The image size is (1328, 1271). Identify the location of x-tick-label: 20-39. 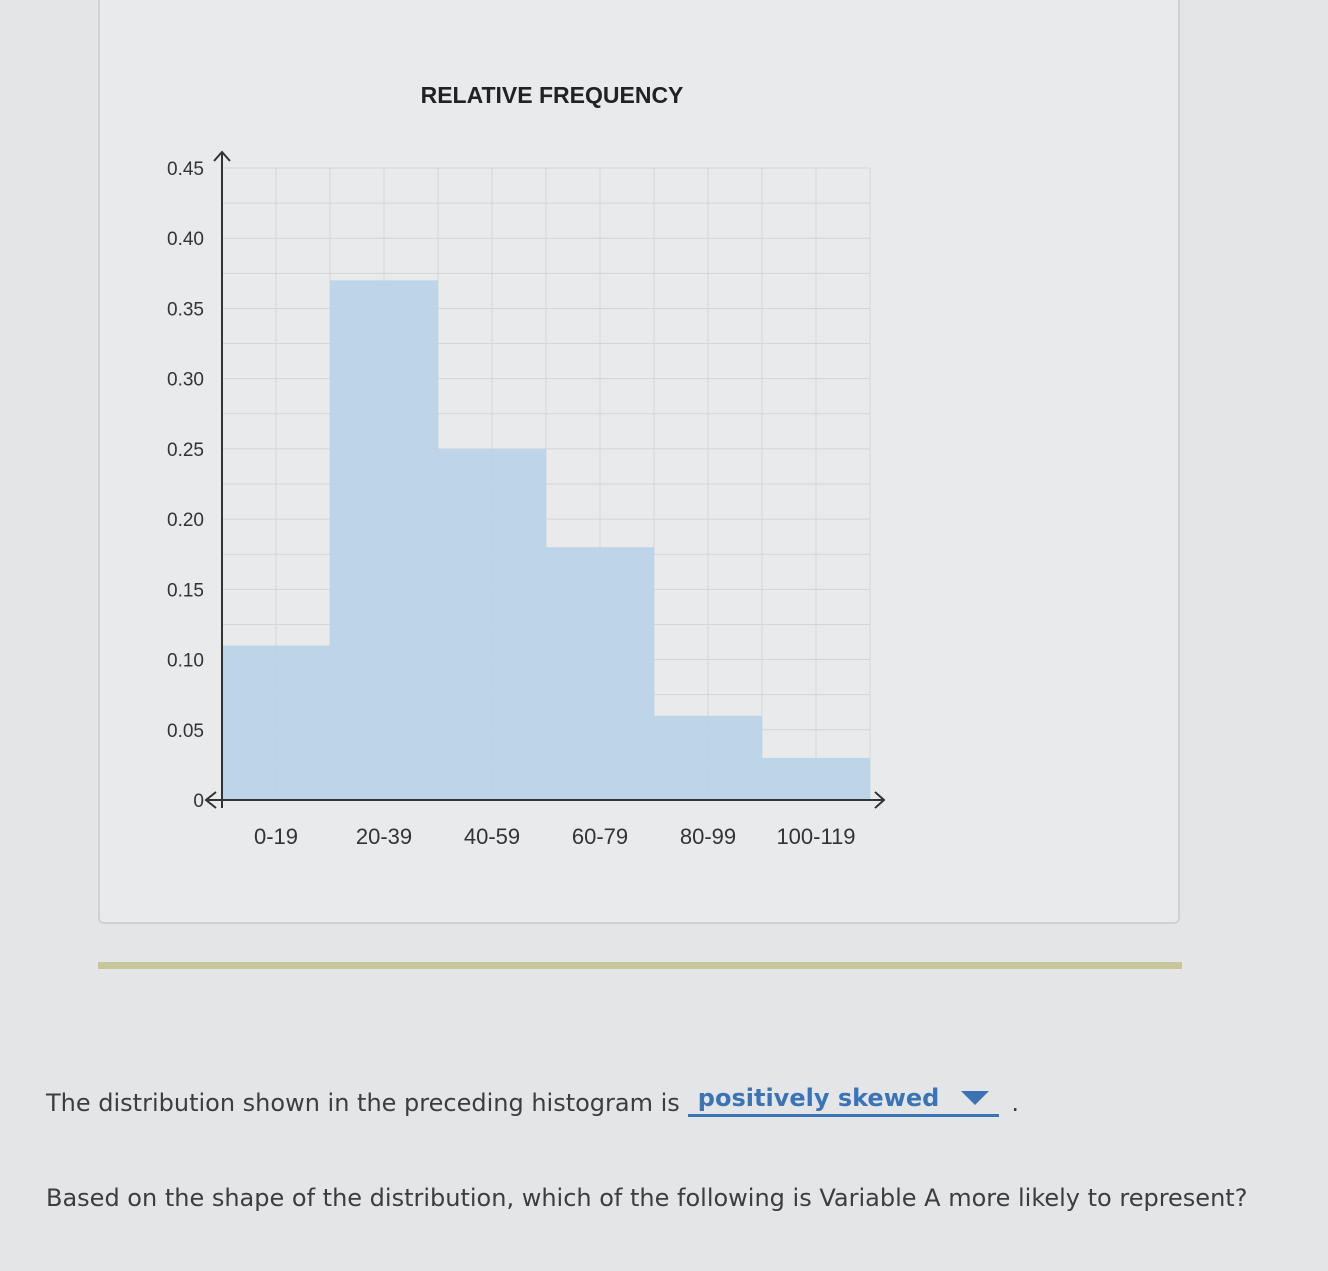
(384, 836).